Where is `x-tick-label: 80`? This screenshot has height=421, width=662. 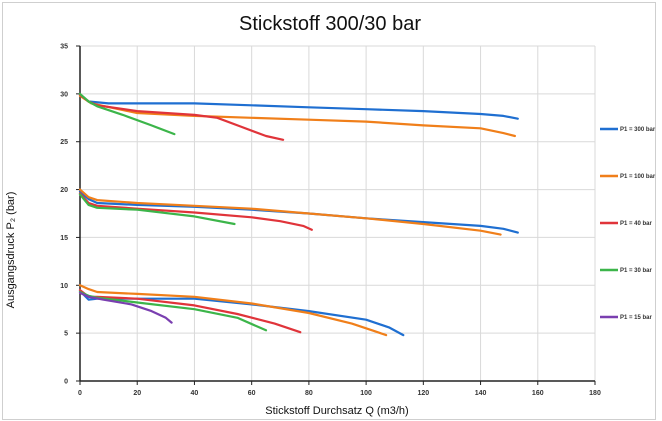
x-tick-label: 80 is located at coordinates (309, 393).